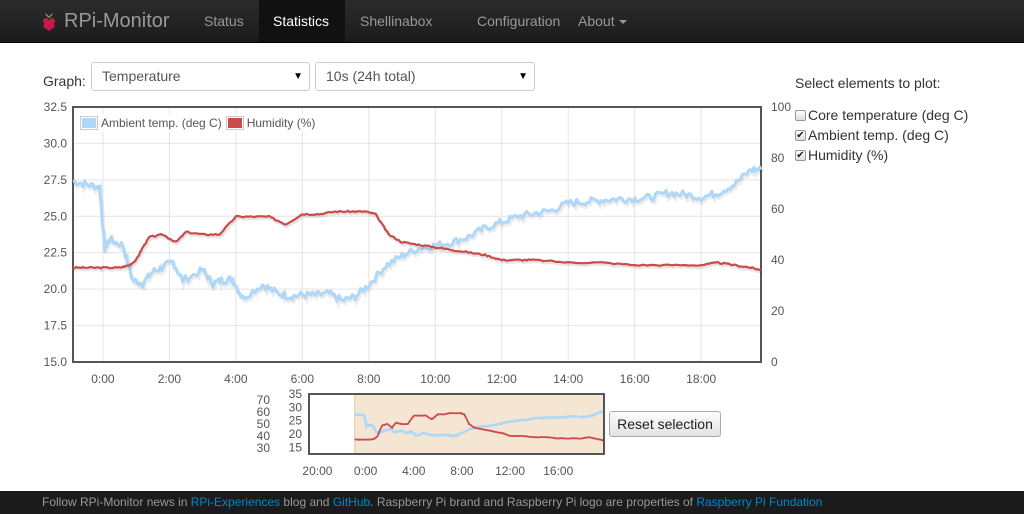  What do you see at coordinates (306, 502) in the screenshot?
I see `footer-text: blog and` at bounding box center [306, 502].